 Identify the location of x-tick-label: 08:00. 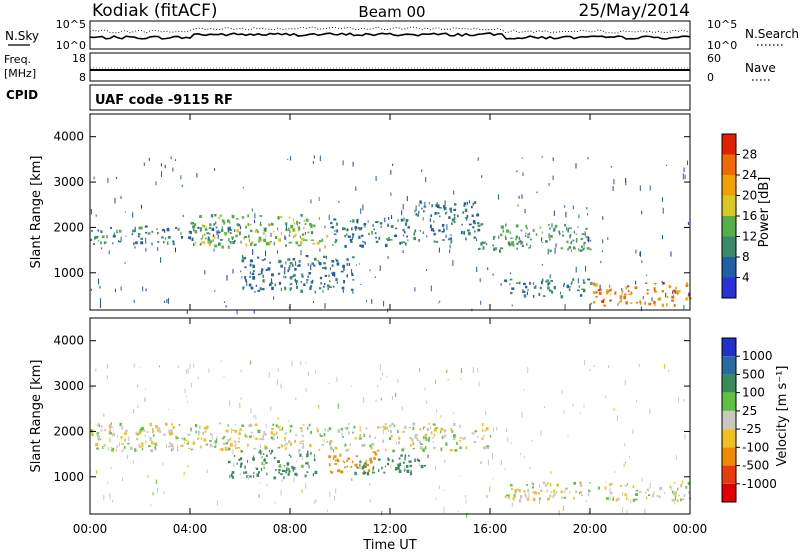
(290, 529).